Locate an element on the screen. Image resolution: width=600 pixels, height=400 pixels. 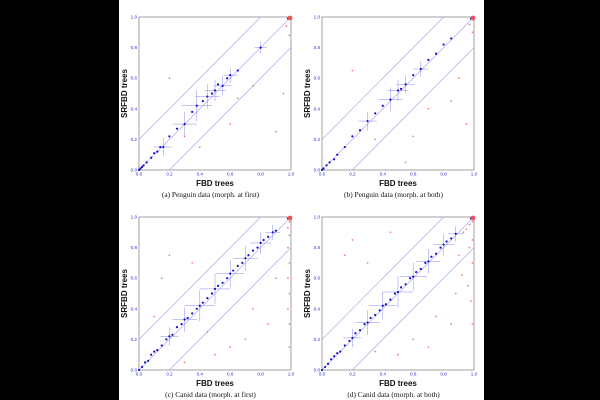
x-tick-label: 0.8 is located at coordinates (260, 374).